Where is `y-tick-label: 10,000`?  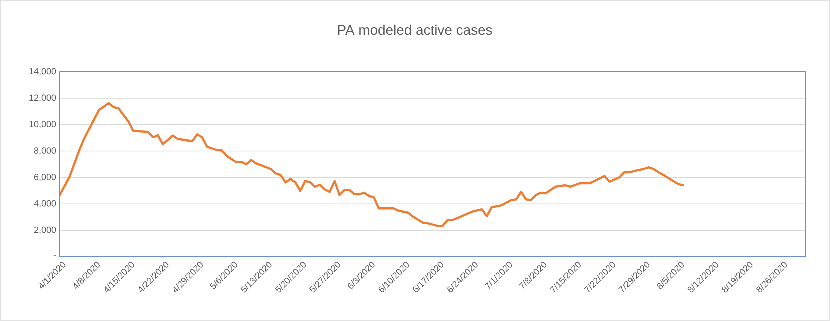
y-tick-label: 10,000 is located at coordinates (43, 125).